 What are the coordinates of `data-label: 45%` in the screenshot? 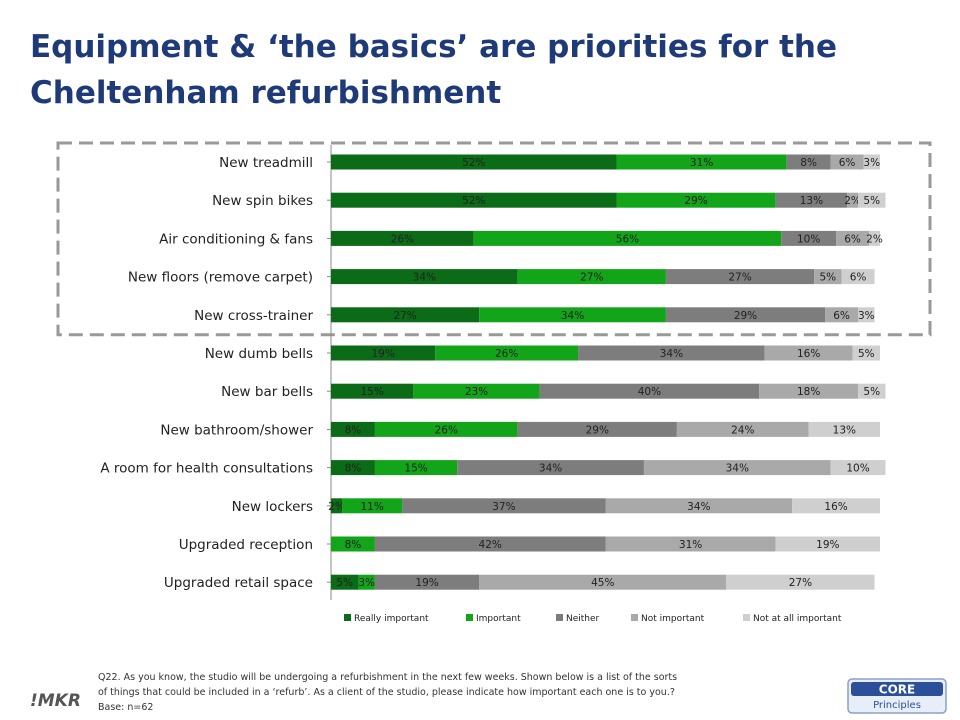 It's located at (602, 583).